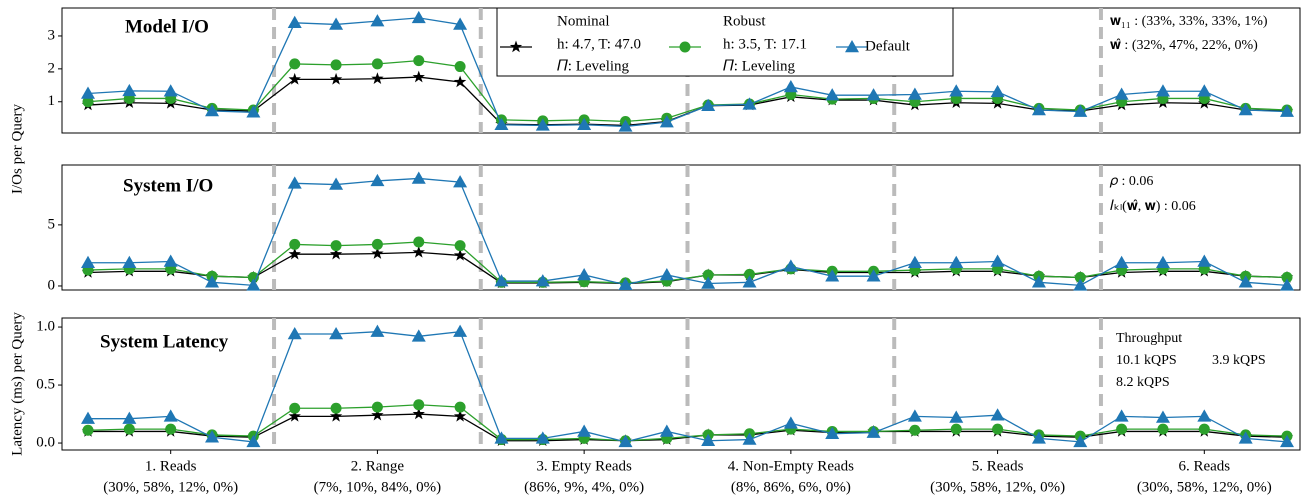 The width and height of the screenshot is (1306, 499). I want to click on y-tick-label: 1.0, so click(45, 326).